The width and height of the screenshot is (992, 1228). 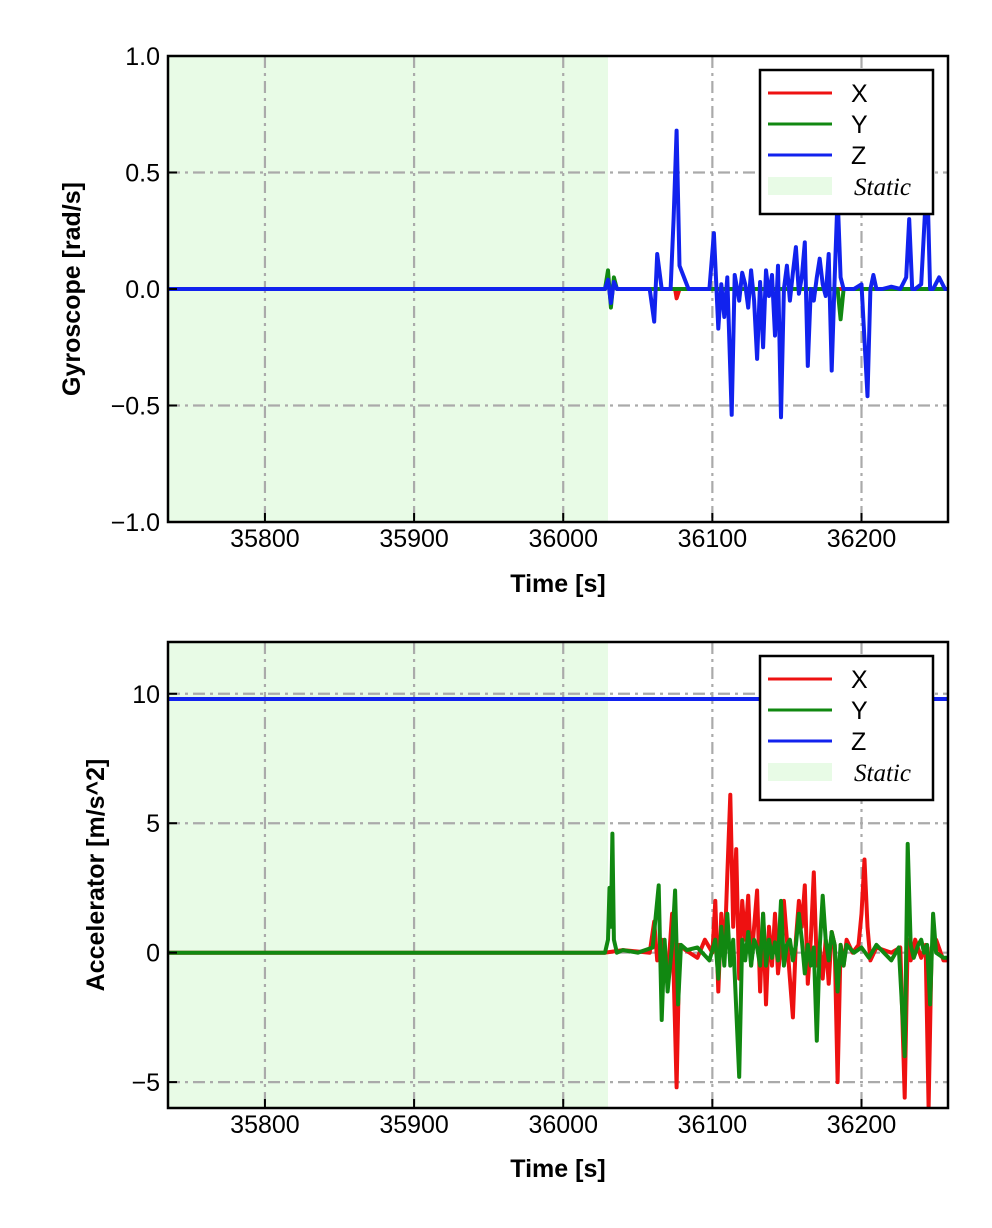 What do you see at coordinates (145, 1083) in the screenshot?
I see `y-tick-label: −5` at bounding box center [145, 1083].